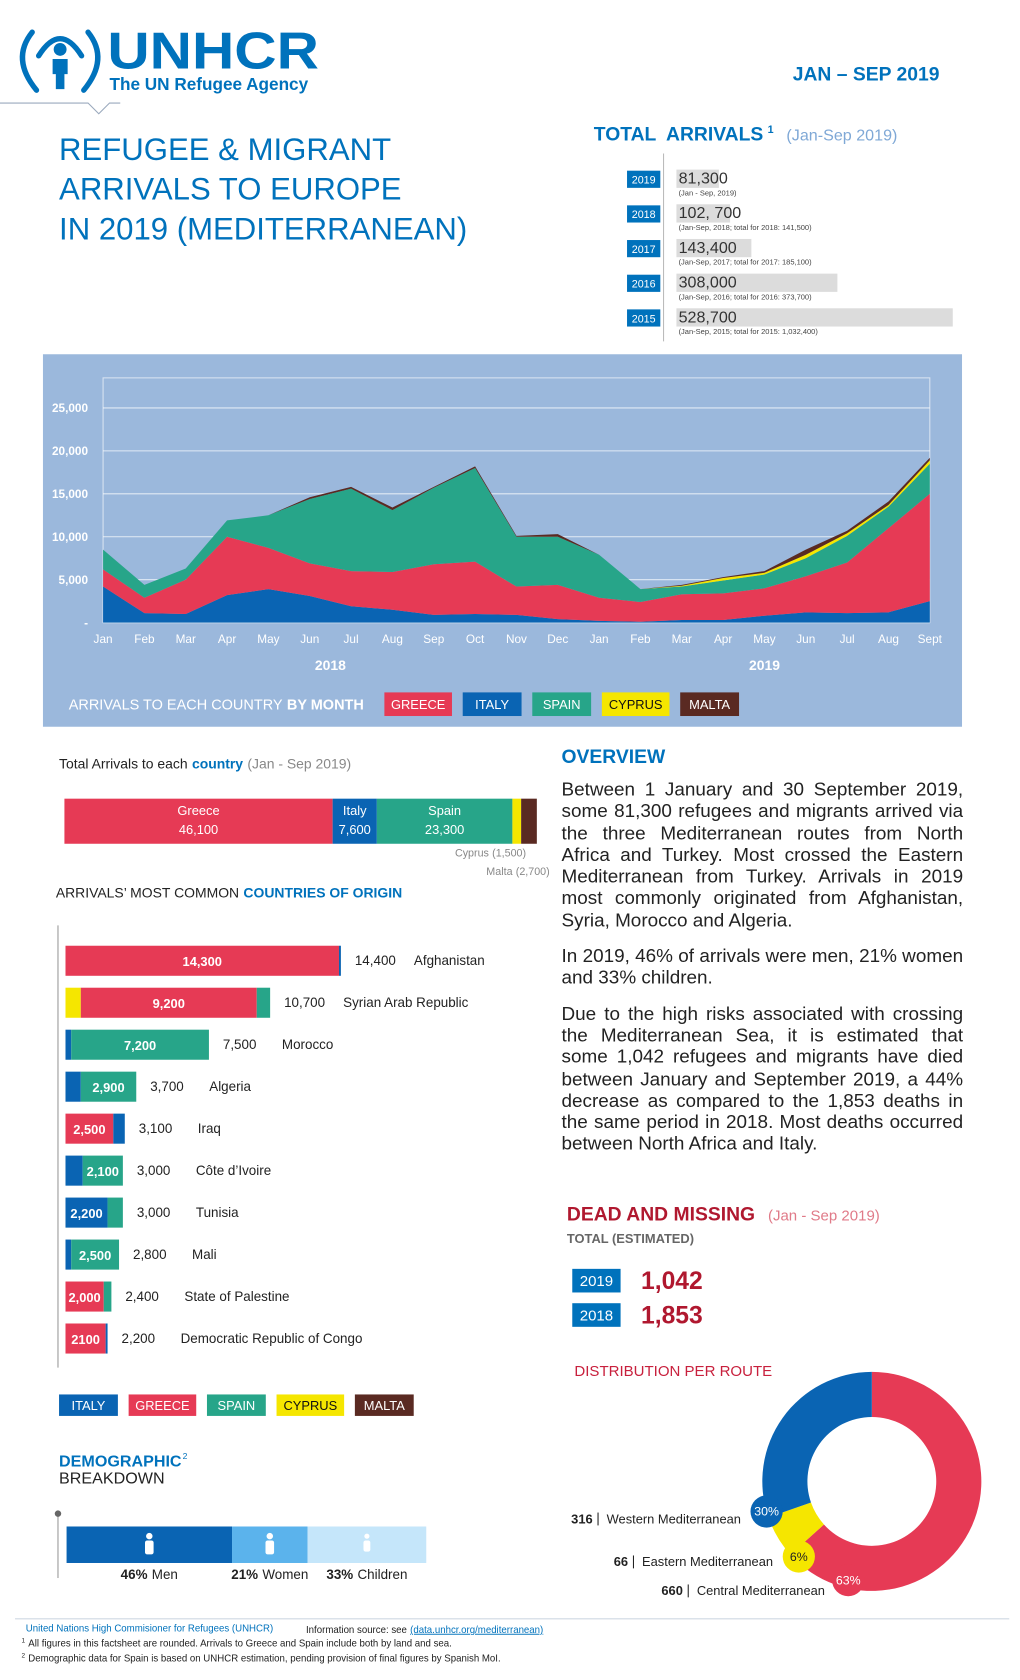 The height and width of the screenshot is (1680, 1020). I want to click on year-label: 2018, so click(644, 215).